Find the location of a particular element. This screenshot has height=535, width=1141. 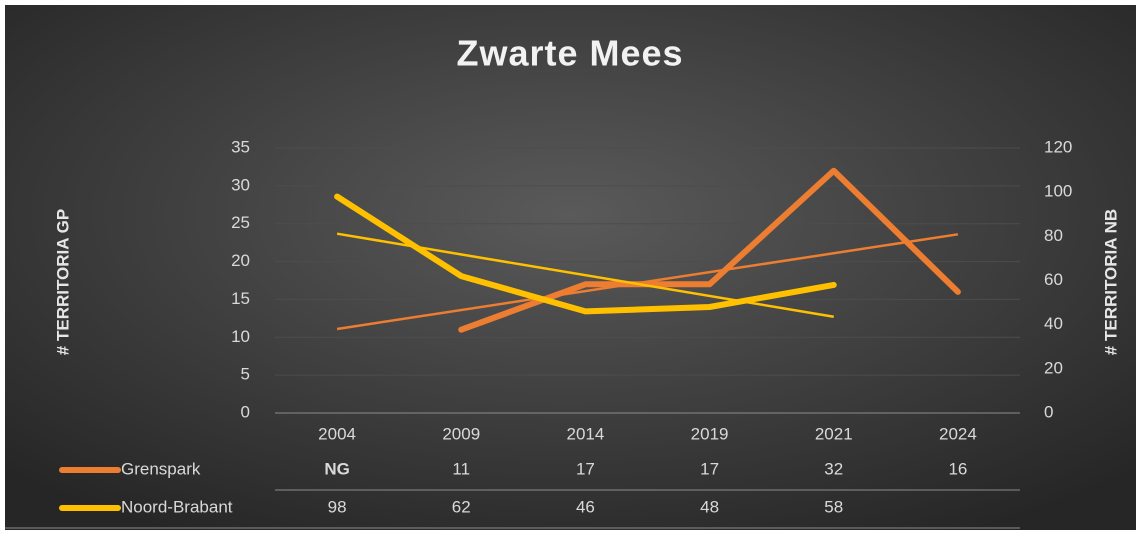

table-cell: 16 is located at coordinates (957, 468).